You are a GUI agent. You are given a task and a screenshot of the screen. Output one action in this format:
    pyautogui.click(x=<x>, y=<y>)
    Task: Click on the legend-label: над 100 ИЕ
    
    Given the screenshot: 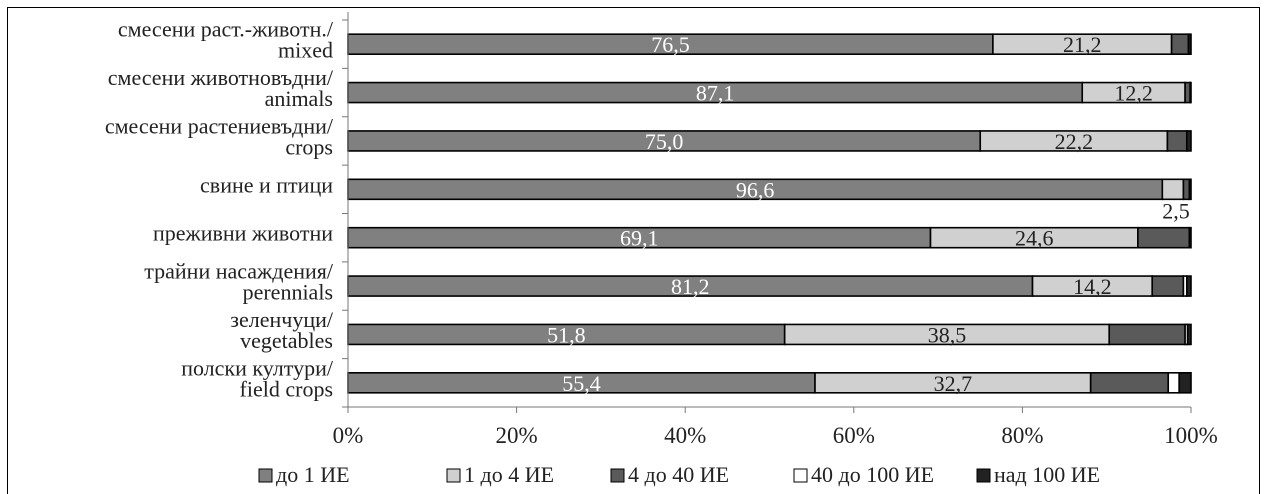 What is the action you would take?
    pyautogui.click(x=1047, y=474)
    